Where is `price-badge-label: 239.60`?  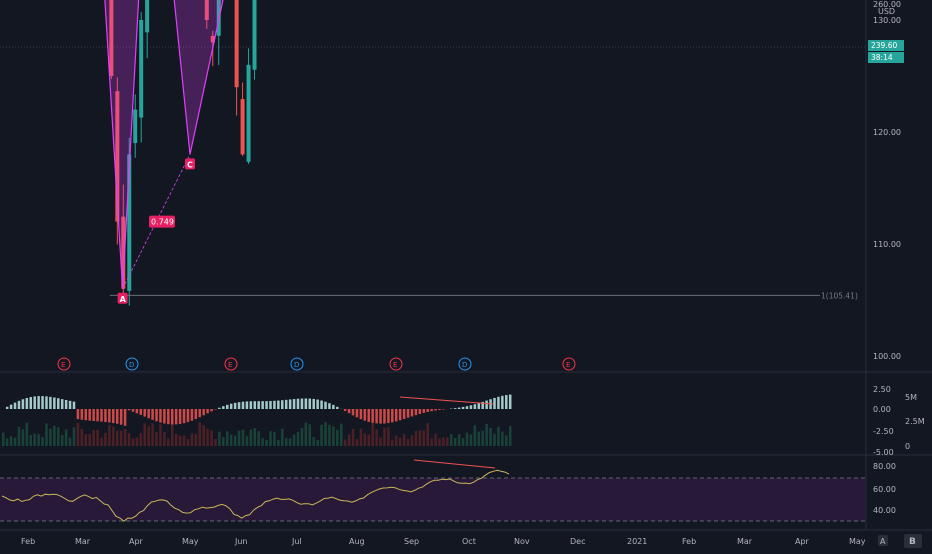 price-badge-label: 239.60 is located at coordinates (884, 45).